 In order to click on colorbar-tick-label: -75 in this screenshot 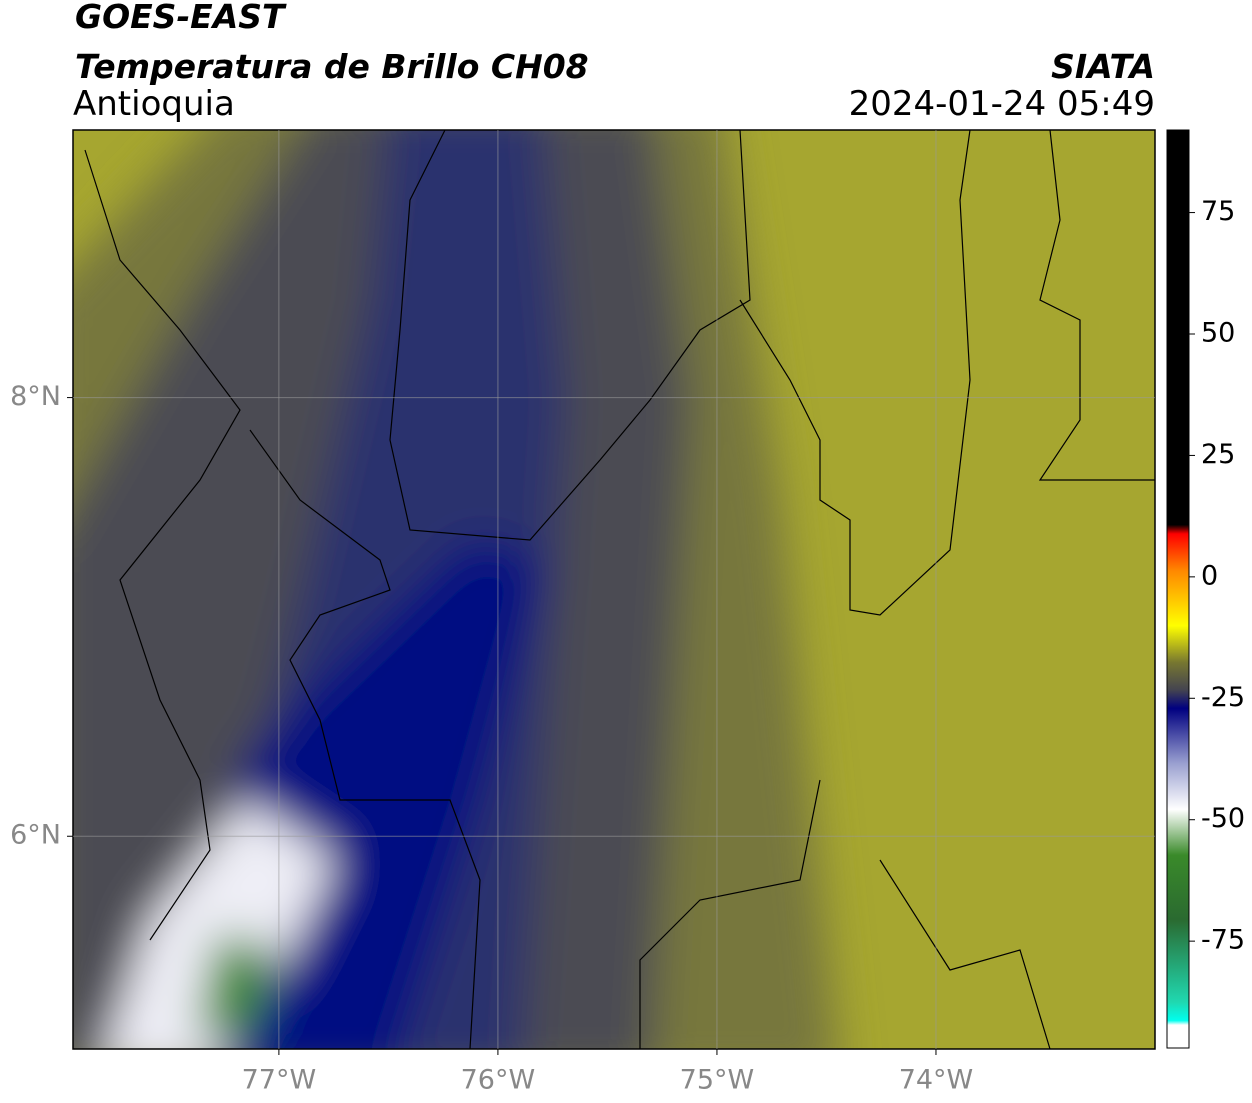, I will do `click(1223, 940)`.